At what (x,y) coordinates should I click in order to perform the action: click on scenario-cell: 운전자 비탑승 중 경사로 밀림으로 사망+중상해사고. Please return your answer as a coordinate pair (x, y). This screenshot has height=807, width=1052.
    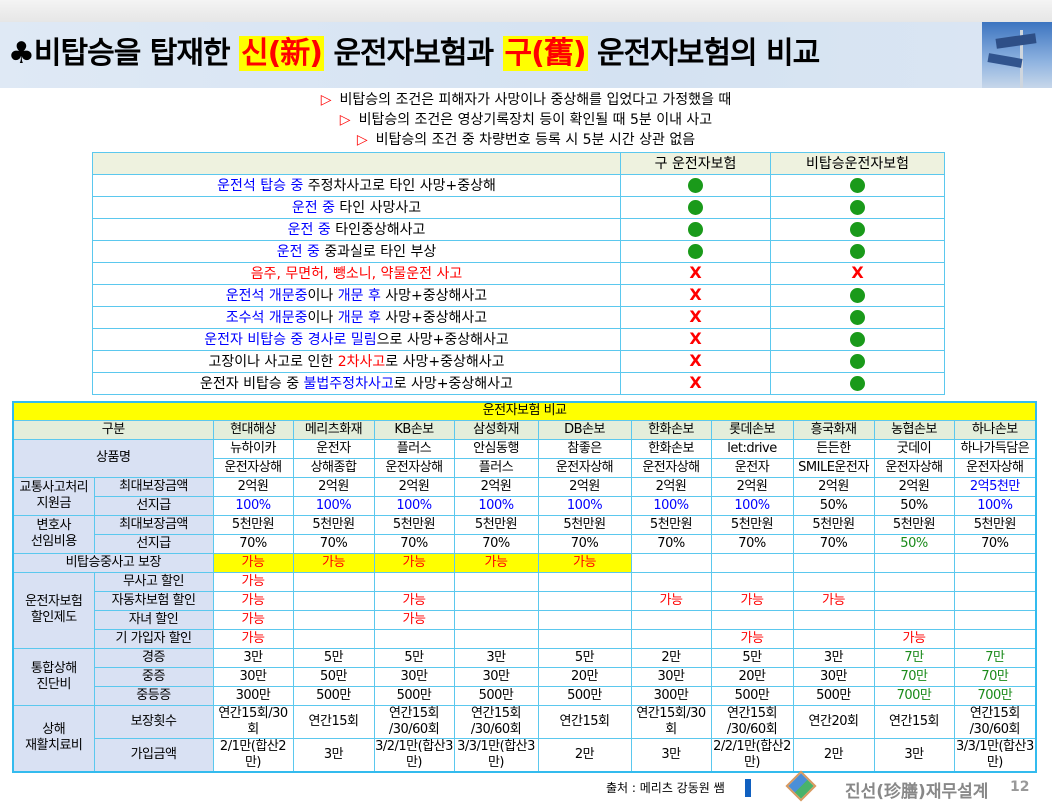
    Looking at the image, I should click on (356, 339).